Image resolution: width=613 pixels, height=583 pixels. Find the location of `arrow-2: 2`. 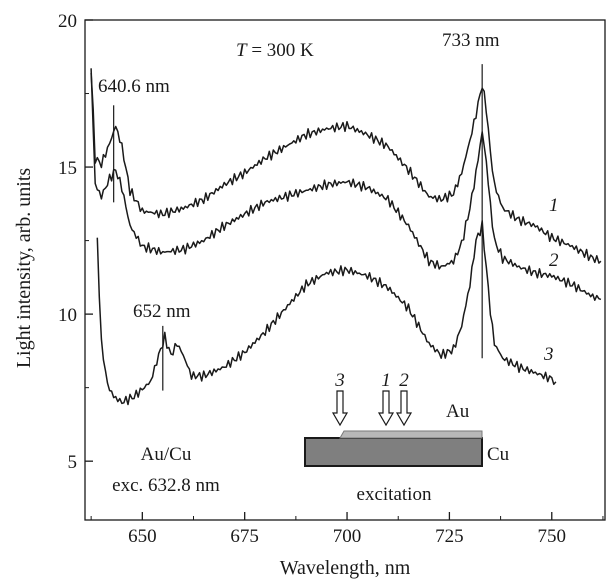

arrow-2: 2 is located at coordinates (404, 398).